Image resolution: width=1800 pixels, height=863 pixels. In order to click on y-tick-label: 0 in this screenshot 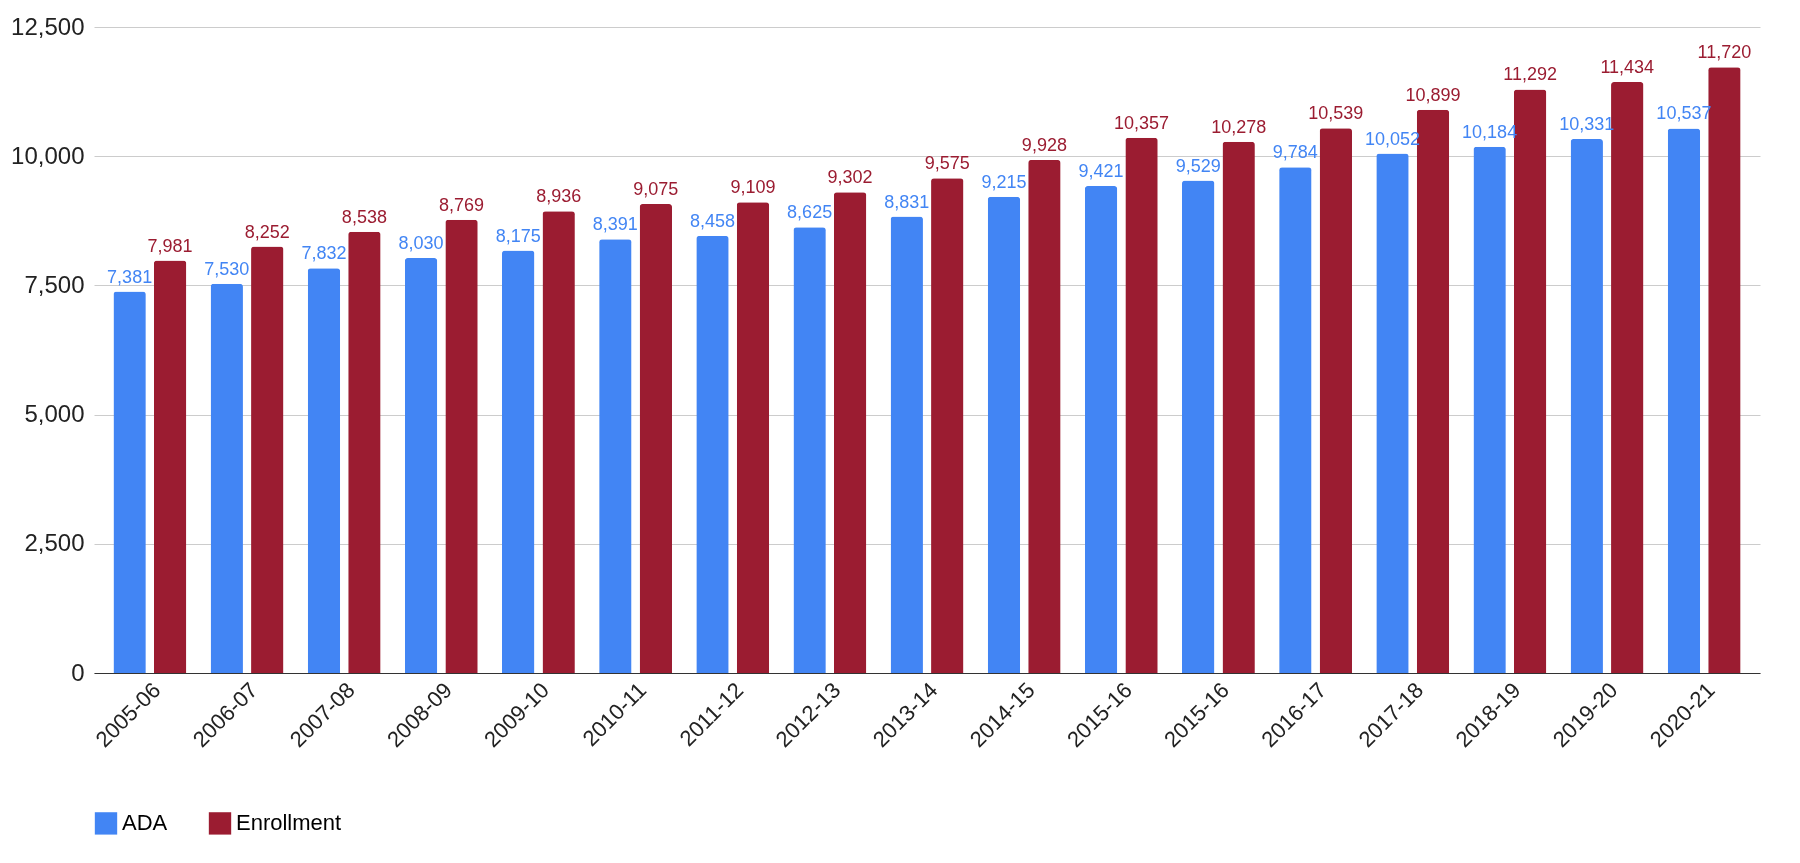, I will do `click(78, 672)`.